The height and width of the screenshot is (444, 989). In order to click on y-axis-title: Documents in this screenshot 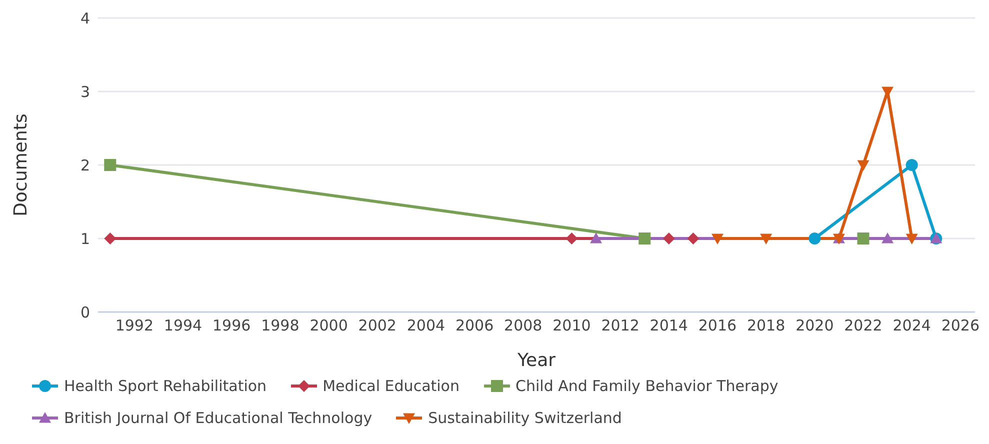, I will do `click(21, 165)`.